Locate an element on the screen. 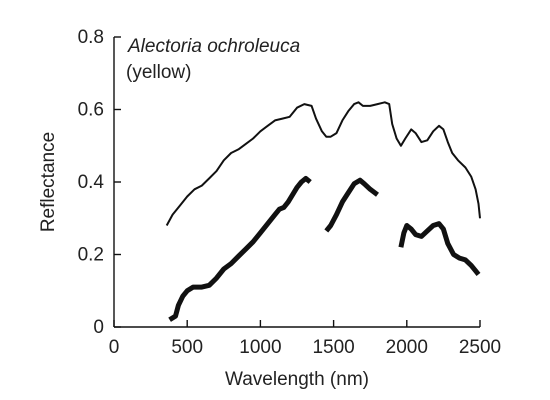 Image resolution: width=550 pixels, height=400 pixels. x-tick-label: 500 is located at coordinates (187, 347).